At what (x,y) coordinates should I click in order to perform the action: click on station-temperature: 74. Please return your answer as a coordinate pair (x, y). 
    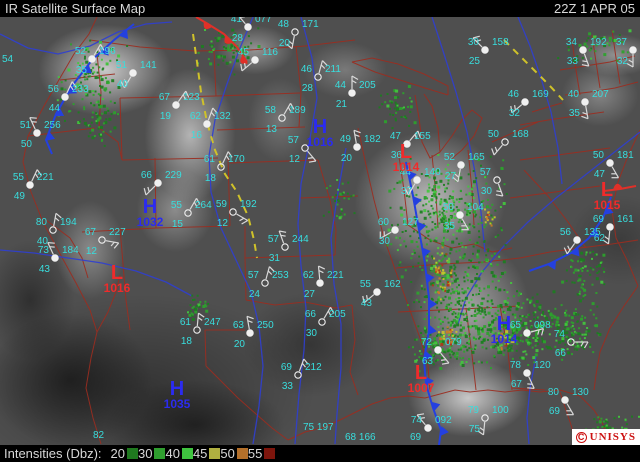
    Looking at the image, I should click on (417, 420).